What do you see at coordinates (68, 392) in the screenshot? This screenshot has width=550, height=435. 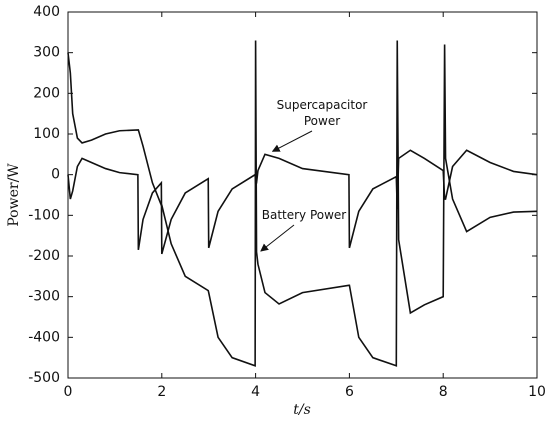 I see `x-tick-label: 0` at bounding box center [68, 392].